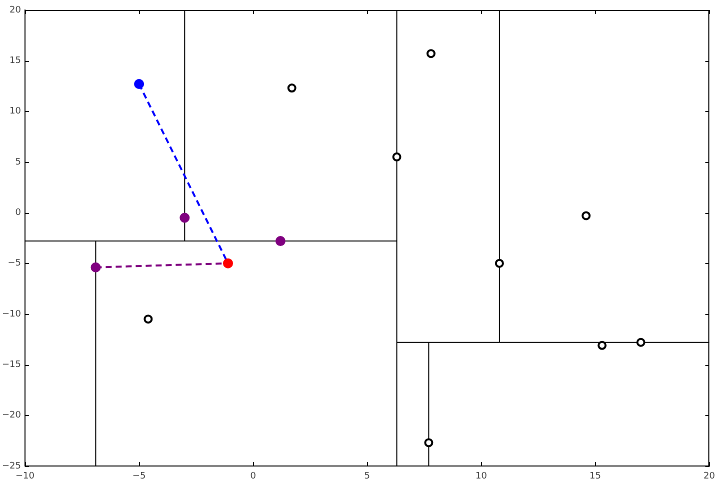  Describe the element at coordinates (18, 213) in the screenshot. I see `y-tick-label: 0` at that location.